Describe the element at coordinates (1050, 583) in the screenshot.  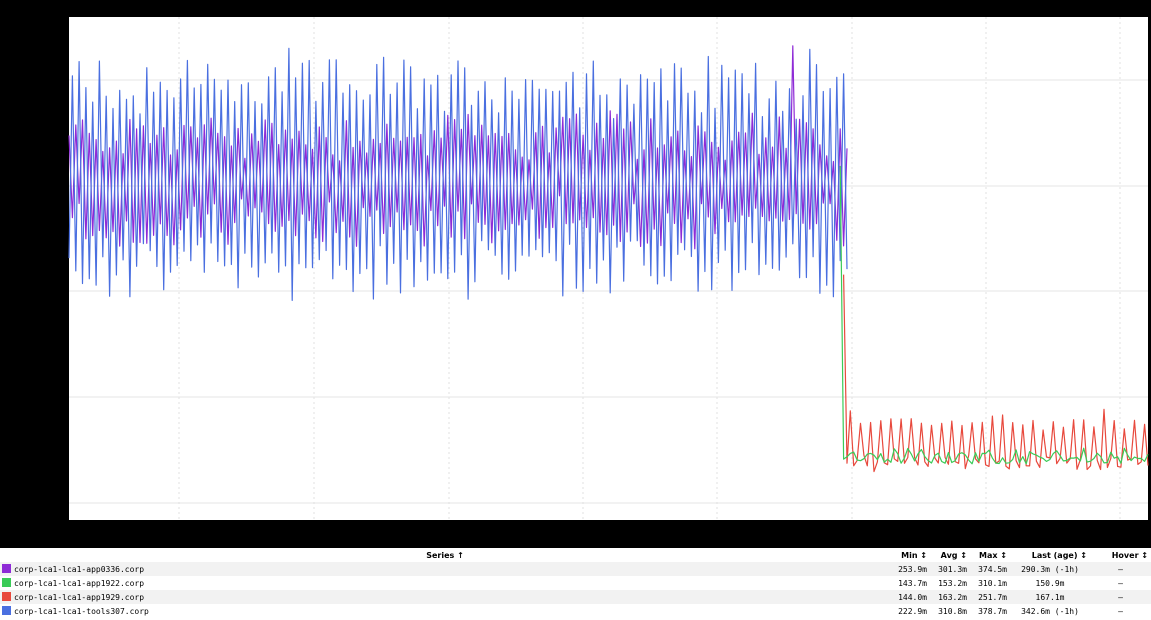
I see `last-value: 150.9m` at that location.